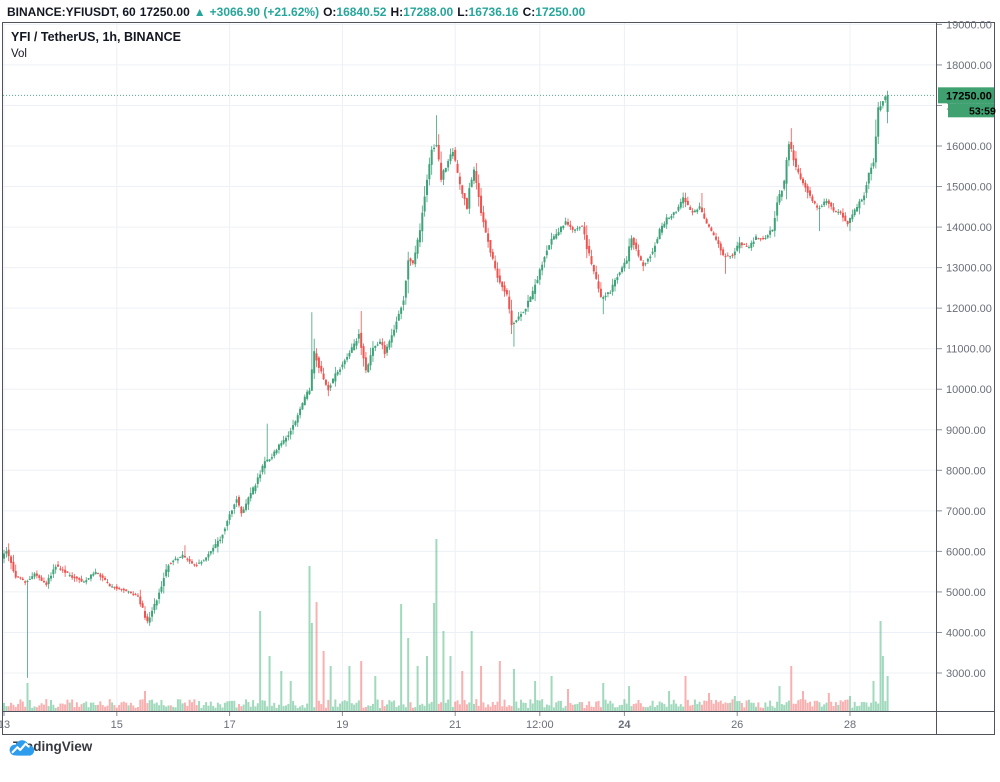 This screenshot has width=1000, height=782. What do you see at coordinates (22, 748) in the screenshot?
I see `tradingview-cloud-icon` at bounding box center [22, 748].